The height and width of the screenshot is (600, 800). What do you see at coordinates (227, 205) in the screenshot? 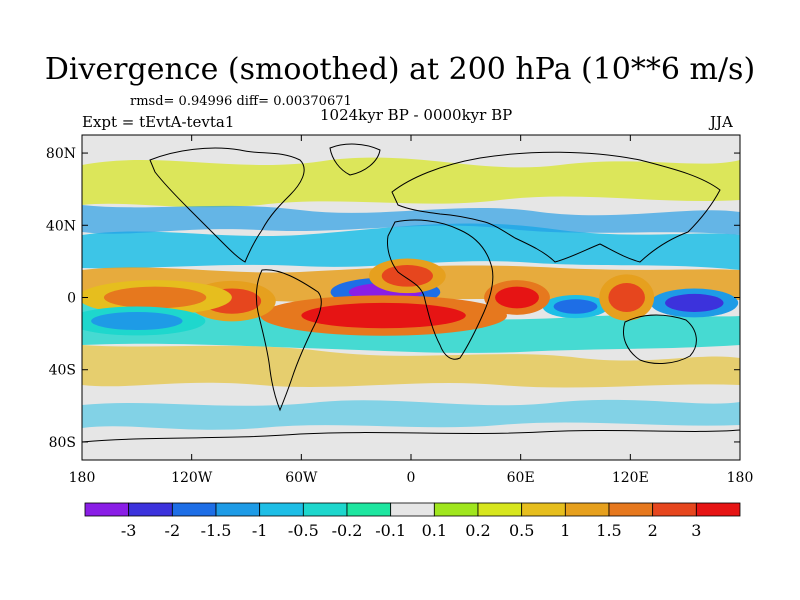
I see `north-america-coastline` at bounding box center [227, 205].